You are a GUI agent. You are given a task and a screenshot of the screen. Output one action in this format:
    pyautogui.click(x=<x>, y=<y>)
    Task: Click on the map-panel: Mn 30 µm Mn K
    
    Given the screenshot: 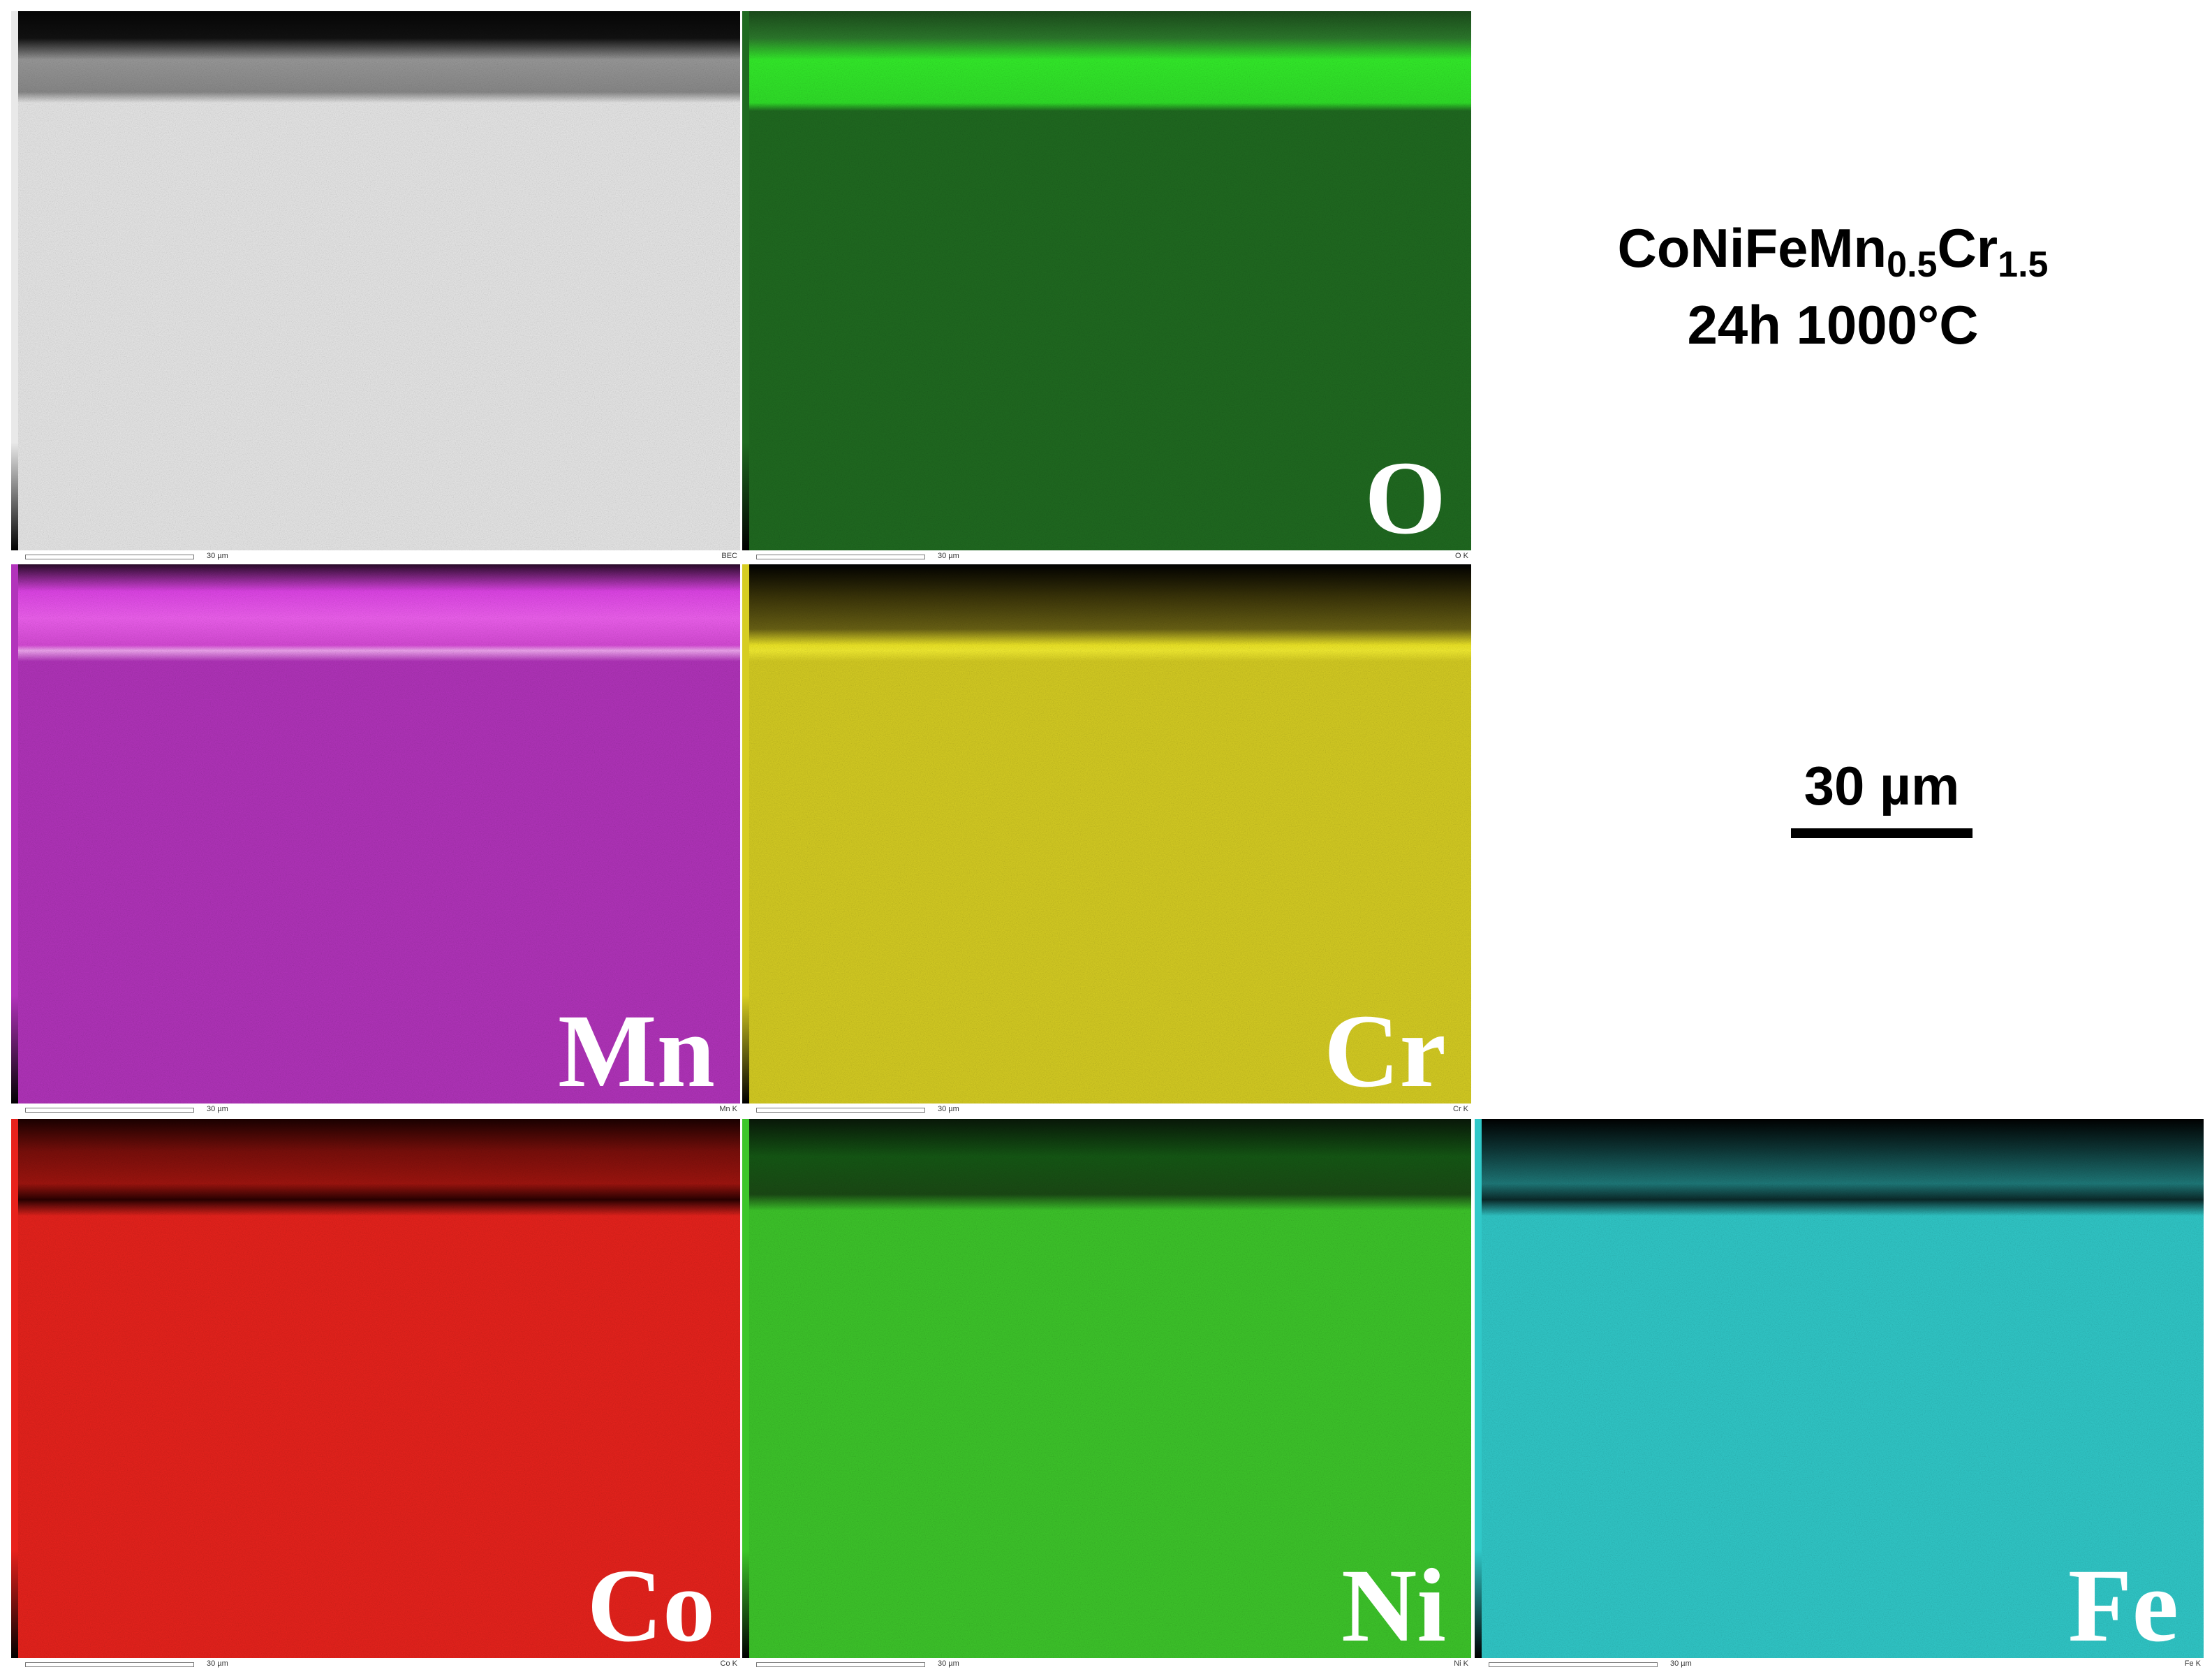 What is the action you would take?
    pyautogui.click(x=375, y=840)
    